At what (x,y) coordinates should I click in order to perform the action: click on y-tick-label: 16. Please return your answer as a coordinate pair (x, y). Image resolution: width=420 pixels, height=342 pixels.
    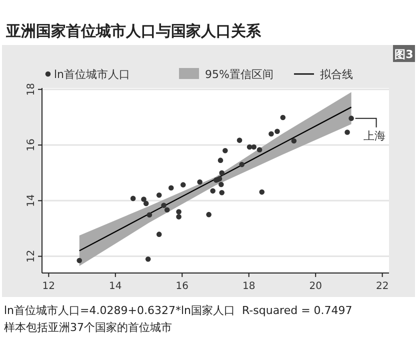
    Looking at the image, I should click on (31, 145).